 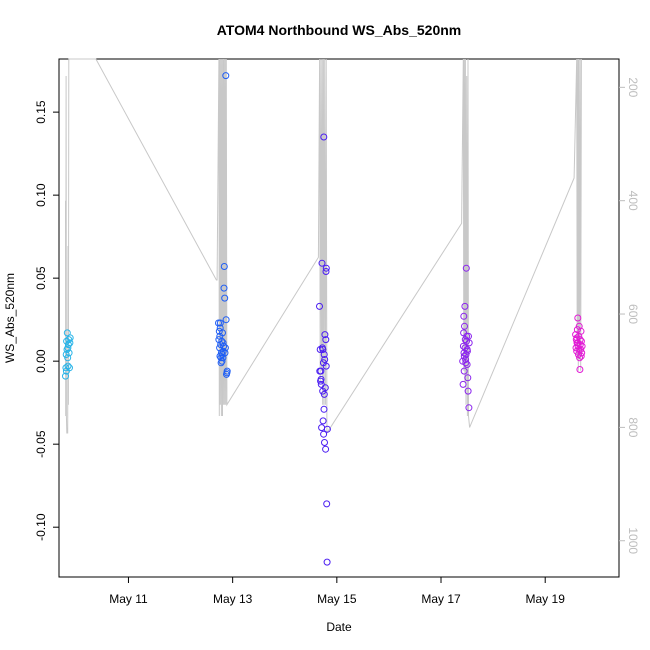 What do you see at coordinates (633, 314) in the screenshot?
I see `right-tick-label: 600` at bounding box center [633, 314].